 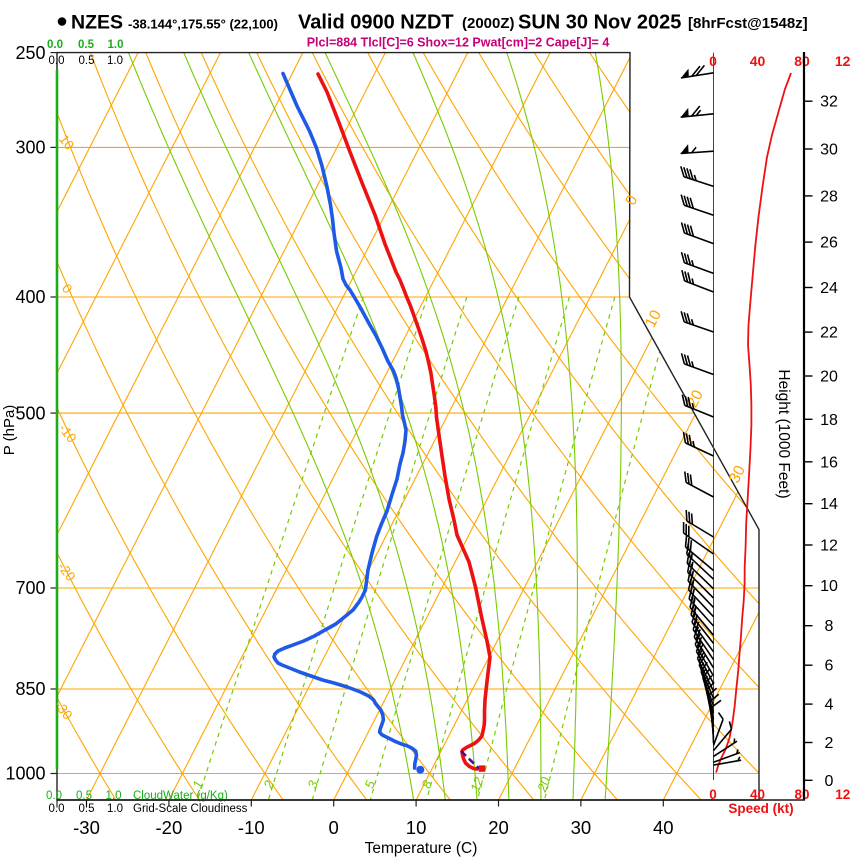 What do you see at coordinates (30, 148) in the screenshot?
I see `svg-text: 300` at bounding box center [30, 148].